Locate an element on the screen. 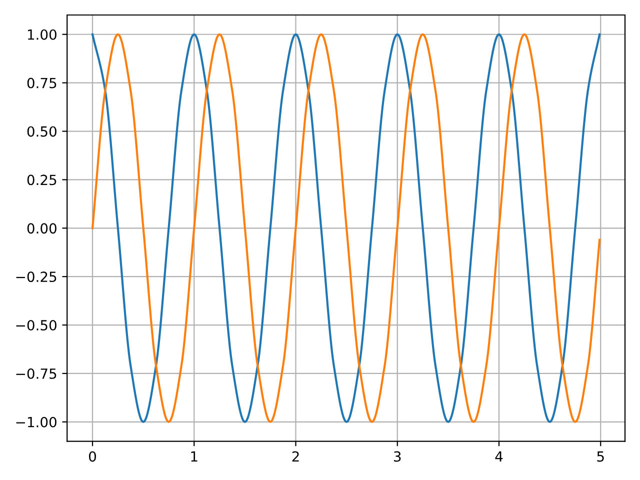 This screenshot has height=480, width=640. y-tick-label: 1.00 is located at coordinates (42, 34).